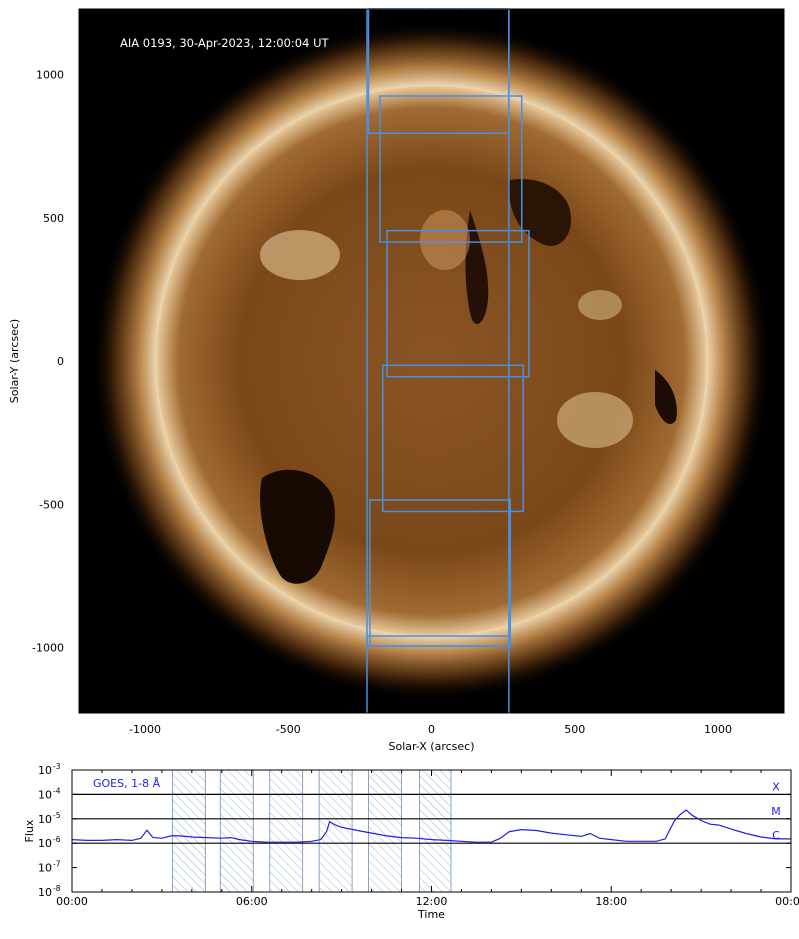 The width and height of the screenshot is (799, 939). I want to click on goes-class-label-X: X, so click(776, 786).